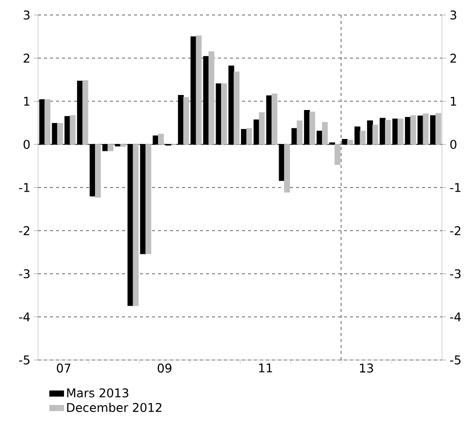  I want to click on y2-tick-label: 3, so click(453, 15).